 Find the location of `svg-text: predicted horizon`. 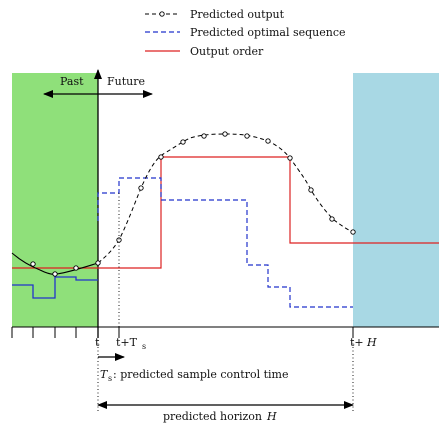

svg-text: predicted horizon is located at coordinates (212, 416).